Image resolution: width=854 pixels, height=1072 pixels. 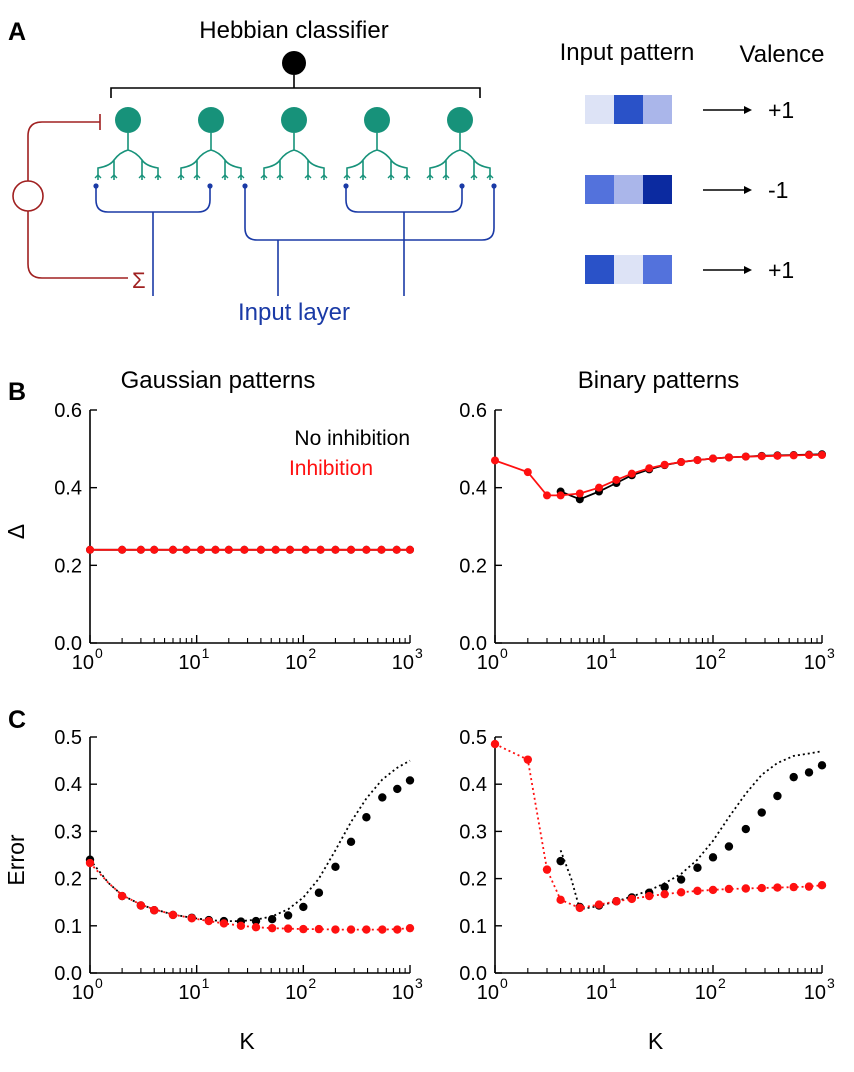 What do you see at coordinates (70, 196) in the screenshot?
I see `inhibition-loop` at bounding box center [70, 196].